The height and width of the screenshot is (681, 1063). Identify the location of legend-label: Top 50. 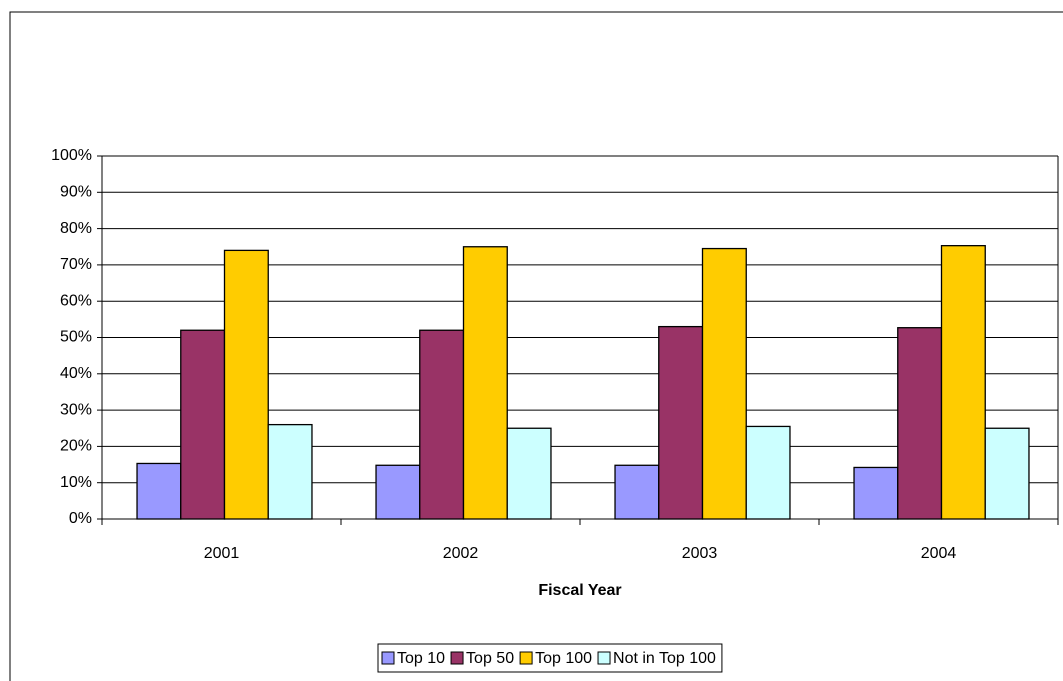
(490, 658).